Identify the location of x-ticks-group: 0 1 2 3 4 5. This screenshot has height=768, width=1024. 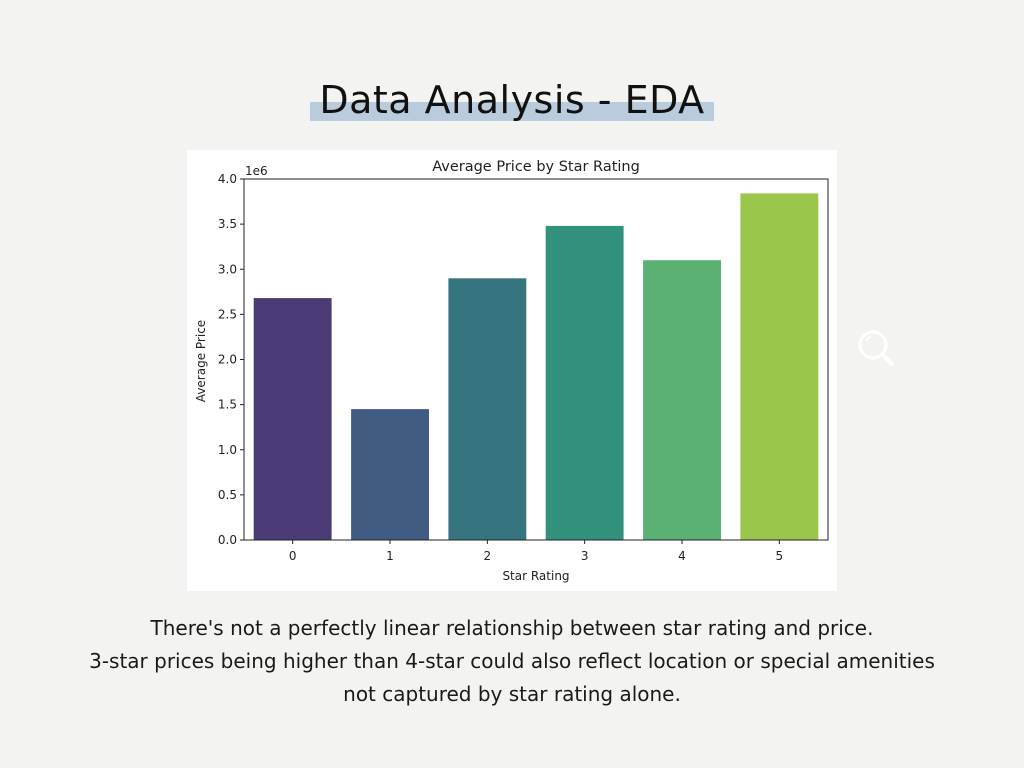
(536, 551).